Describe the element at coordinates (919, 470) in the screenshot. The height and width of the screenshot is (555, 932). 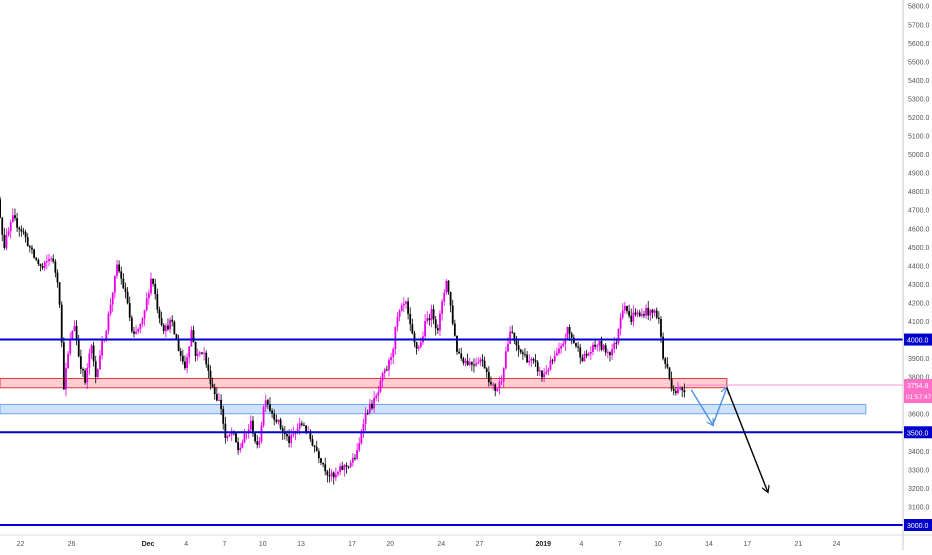
I see `y-tick-label: 3300.0` at that location.